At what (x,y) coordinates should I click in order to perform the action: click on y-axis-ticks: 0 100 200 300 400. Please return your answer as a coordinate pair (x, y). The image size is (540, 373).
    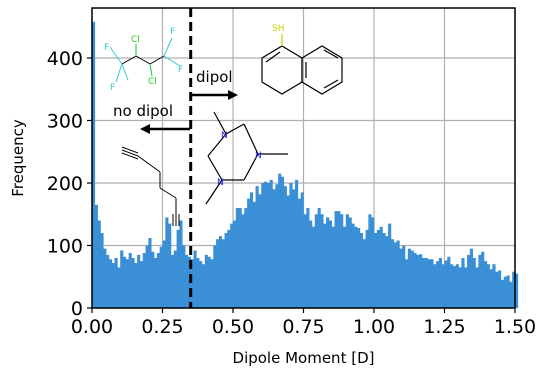
    Looking at the image, I should click on (69, 184).